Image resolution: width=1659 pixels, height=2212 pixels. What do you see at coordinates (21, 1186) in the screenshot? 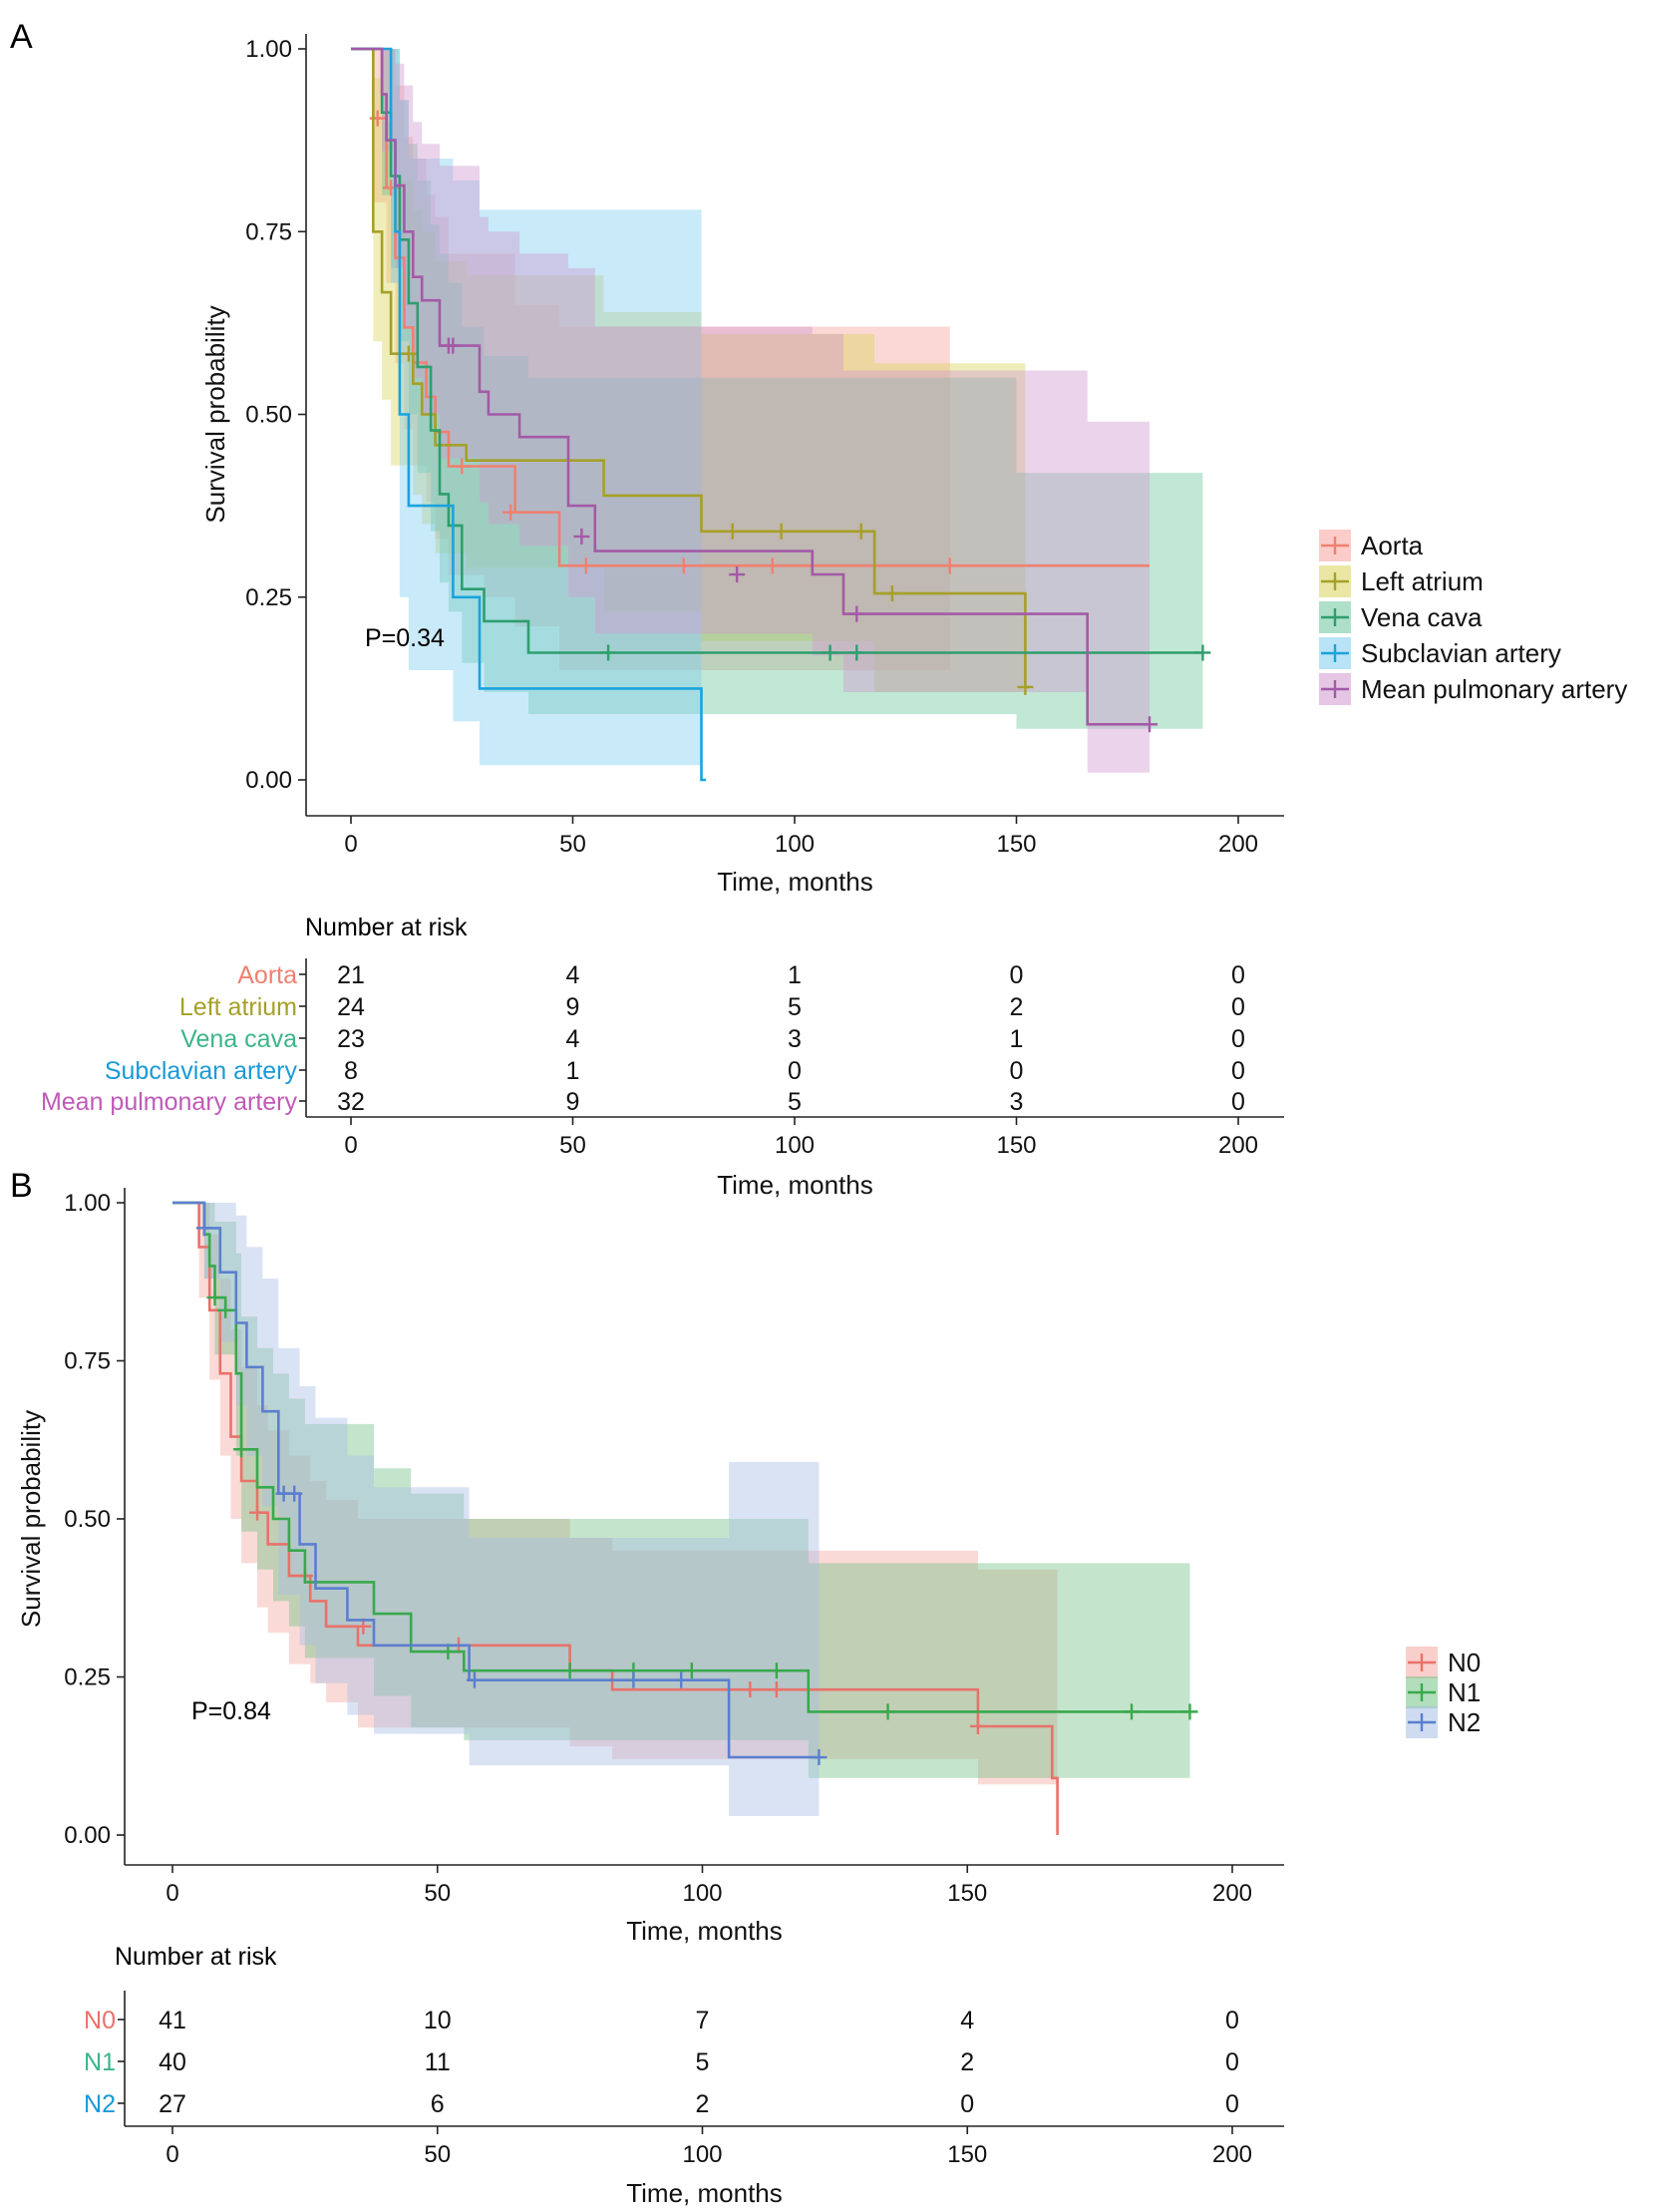
I see `panel-b-label: B` at bounding box center [21, 1186].